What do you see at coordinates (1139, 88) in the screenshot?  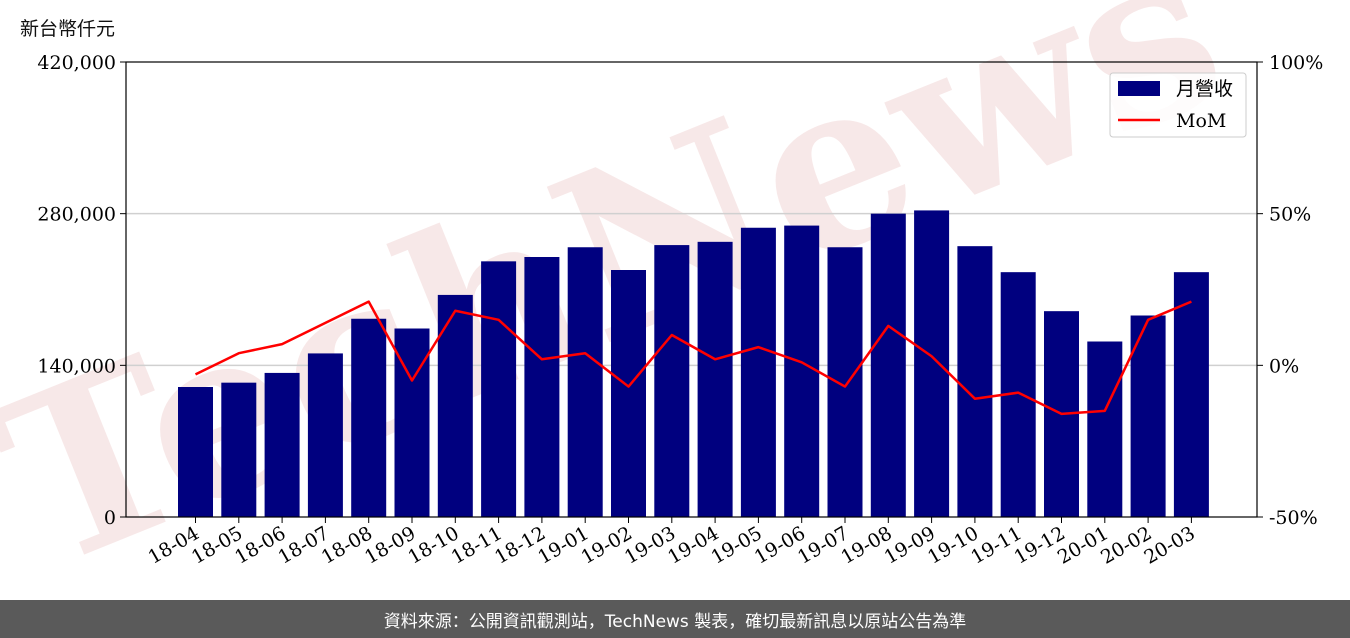 I see `legend-swatch-bar` at bounding box center [1139, 88].